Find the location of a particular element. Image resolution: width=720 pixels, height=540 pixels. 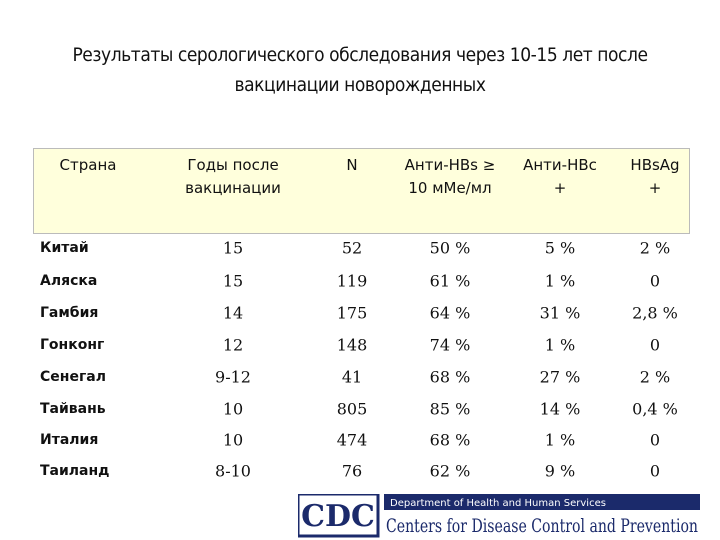

cell: 62 % is located at coordinates (450, 471).